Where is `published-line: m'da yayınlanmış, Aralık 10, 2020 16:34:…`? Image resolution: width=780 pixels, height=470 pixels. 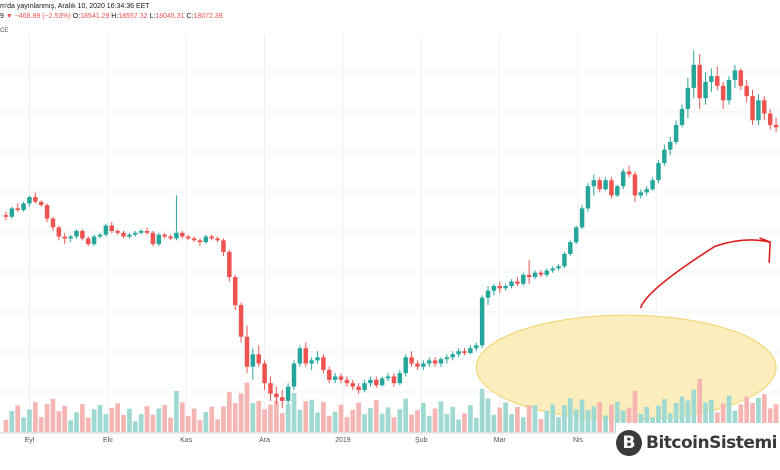 published-line: m'da yayınlanmış, Aralık 10, 2020 16:34:… is located at coordinates (75, 6).